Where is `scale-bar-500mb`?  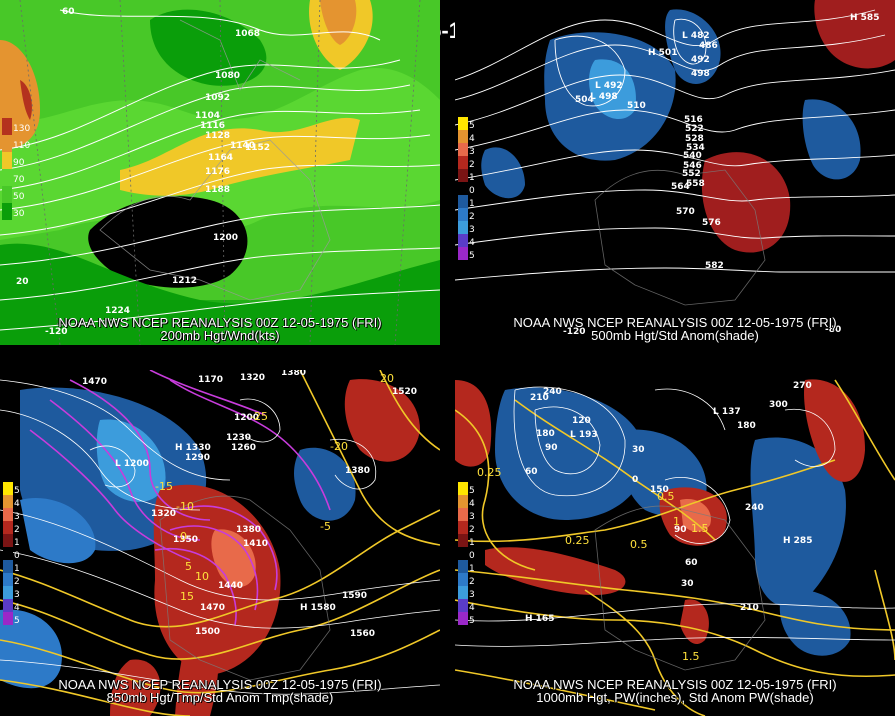
scale-bar-500mb is located at coordinates (463, 188).